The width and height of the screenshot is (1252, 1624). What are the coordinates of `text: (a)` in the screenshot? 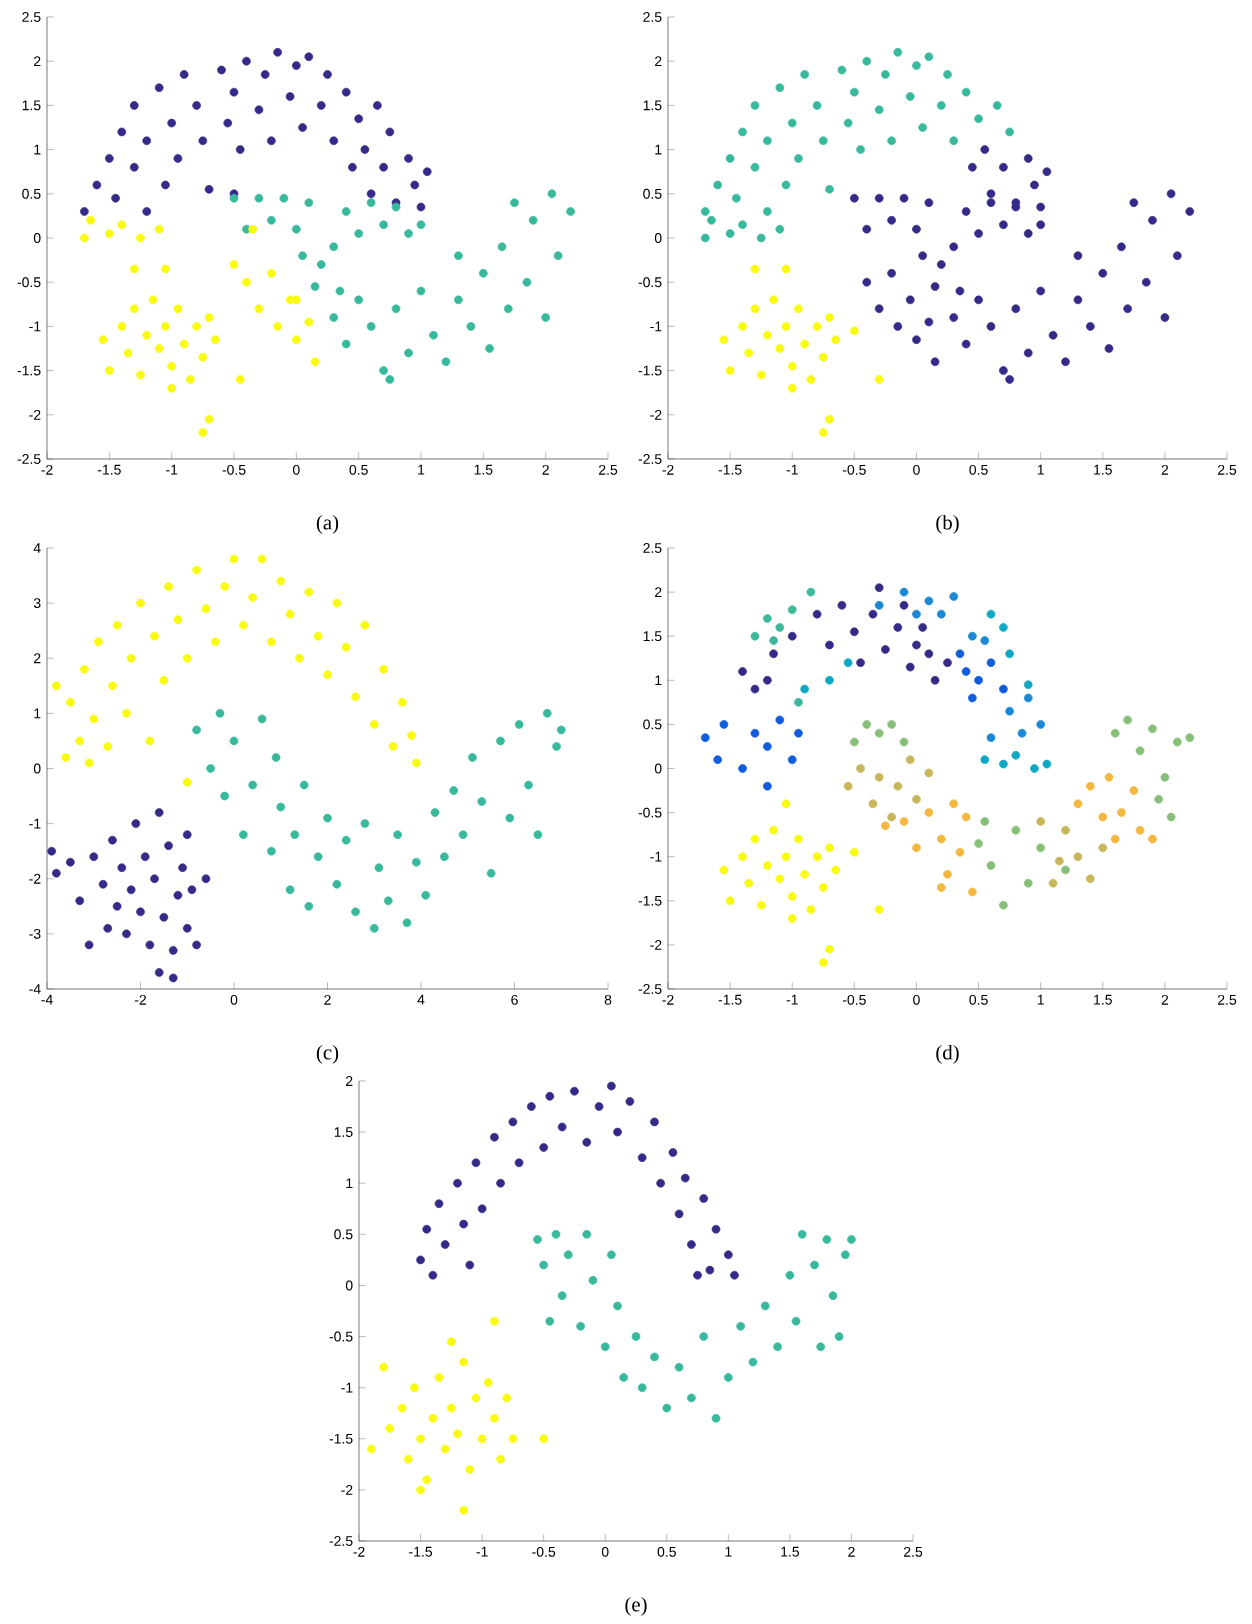 It's located at (327, 524).